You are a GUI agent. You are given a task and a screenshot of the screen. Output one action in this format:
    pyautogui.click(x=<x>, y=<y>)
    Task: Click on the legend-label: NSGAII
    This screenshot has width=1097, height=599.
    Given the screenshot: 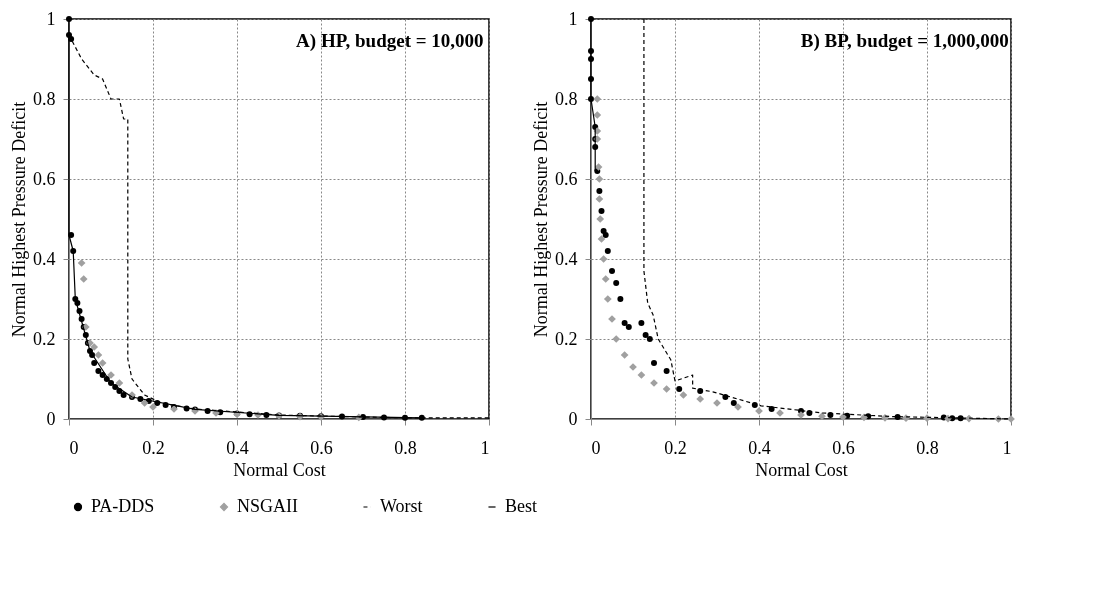 What is the action you would take?
    pyautogui.click(x=267, y=506)
    